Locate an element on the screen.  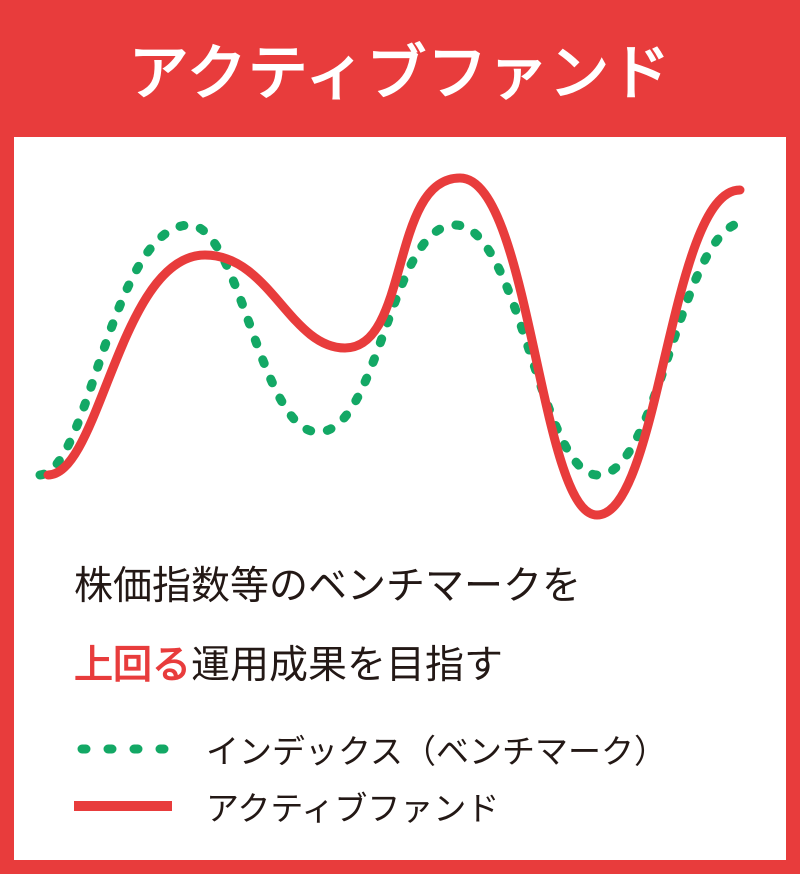
solid-line-swatch is located at coordinates (123, 806).